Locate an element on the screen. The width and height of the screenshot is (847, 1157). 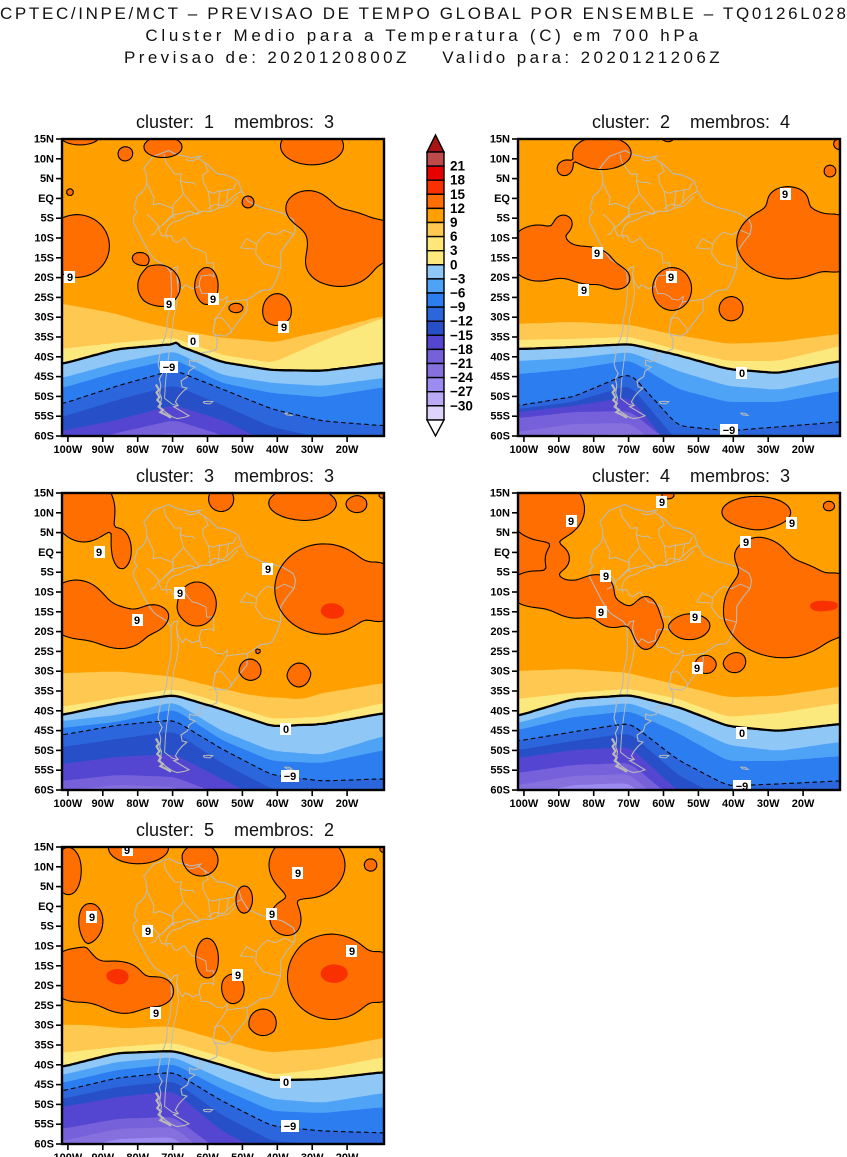
svg-text: −6 is located at coordinates (458, 293).